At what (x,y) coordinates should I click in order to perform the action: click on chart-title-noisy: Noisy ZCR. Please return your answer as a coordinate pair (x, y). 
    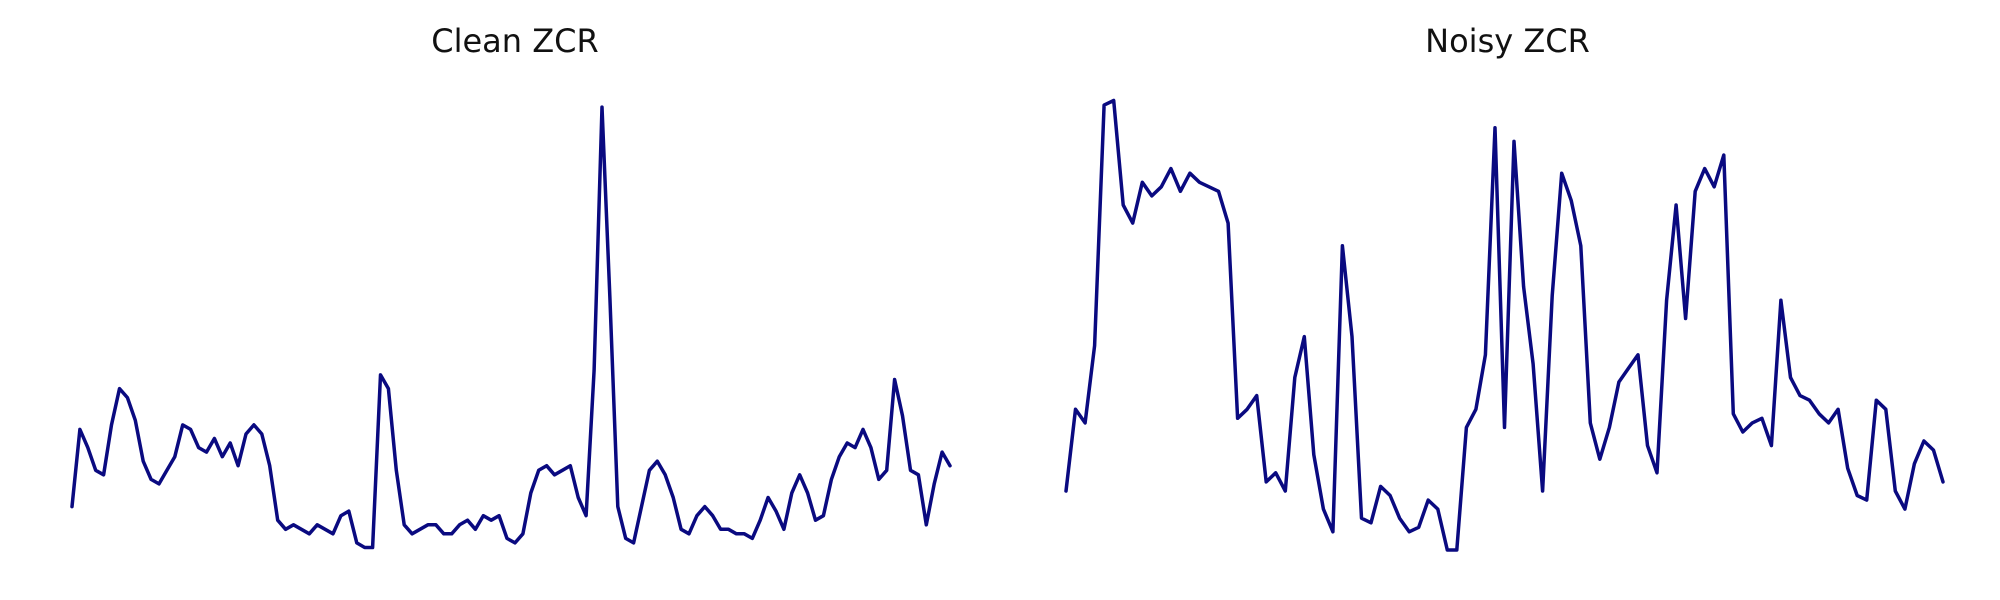
    Looking at the image, I should click on (1507, 41).